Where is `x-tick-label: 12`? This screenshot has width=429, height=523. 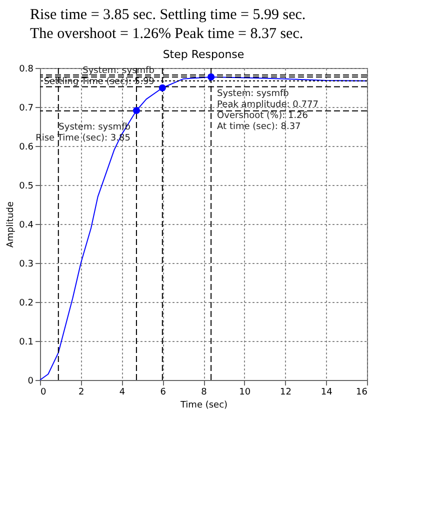 x-tick-label: 12 is located at coordinates (286, 392).